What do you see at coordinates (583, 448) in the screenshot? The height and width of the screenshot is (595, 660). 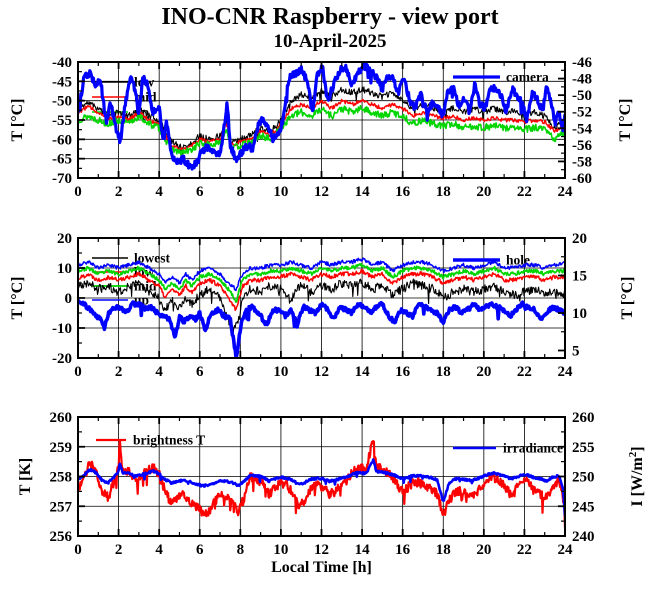 I see `y-right-tick-label: 255` at bounding box center [583, 448].